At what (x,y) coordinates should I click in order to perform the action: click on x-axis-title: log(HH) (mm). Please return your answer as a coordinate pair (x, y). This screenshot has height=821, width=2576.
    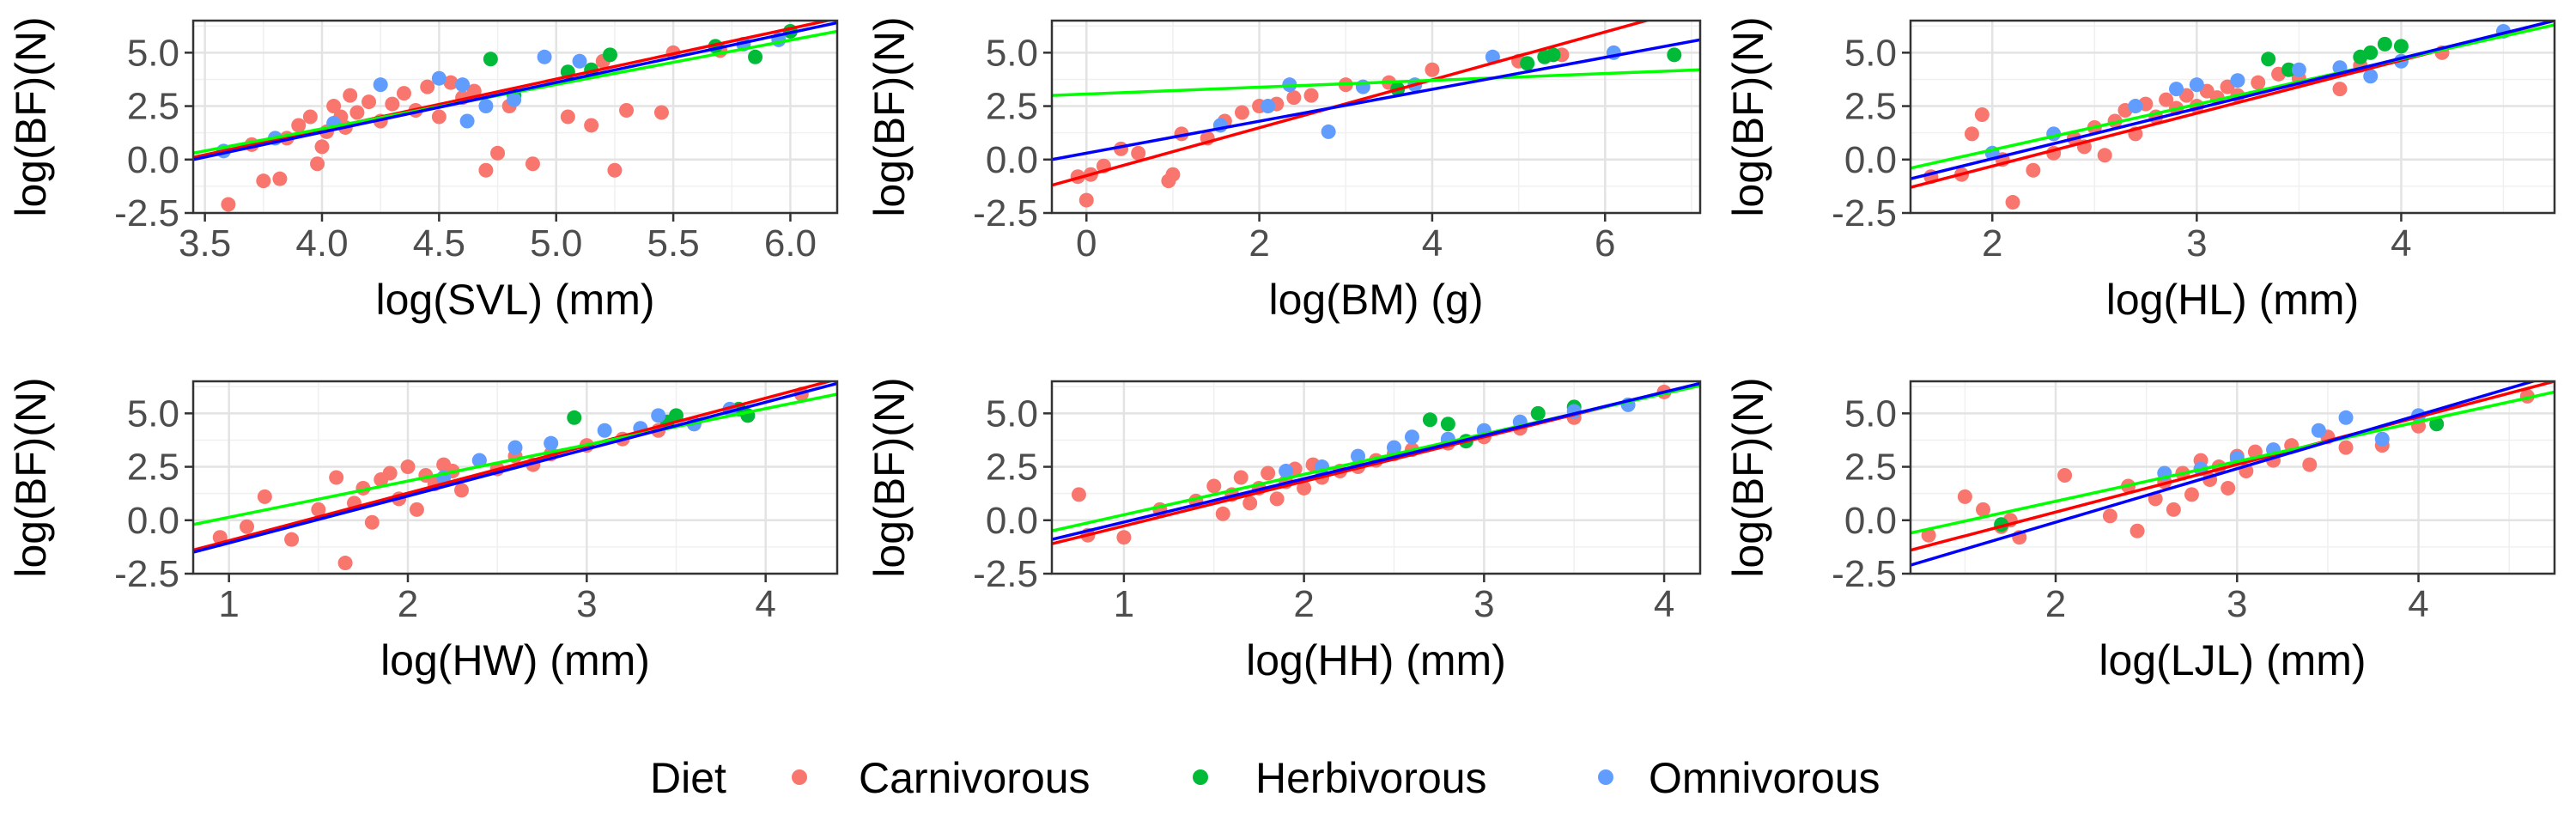
    Looking at the image, I should click on (1376, 660).